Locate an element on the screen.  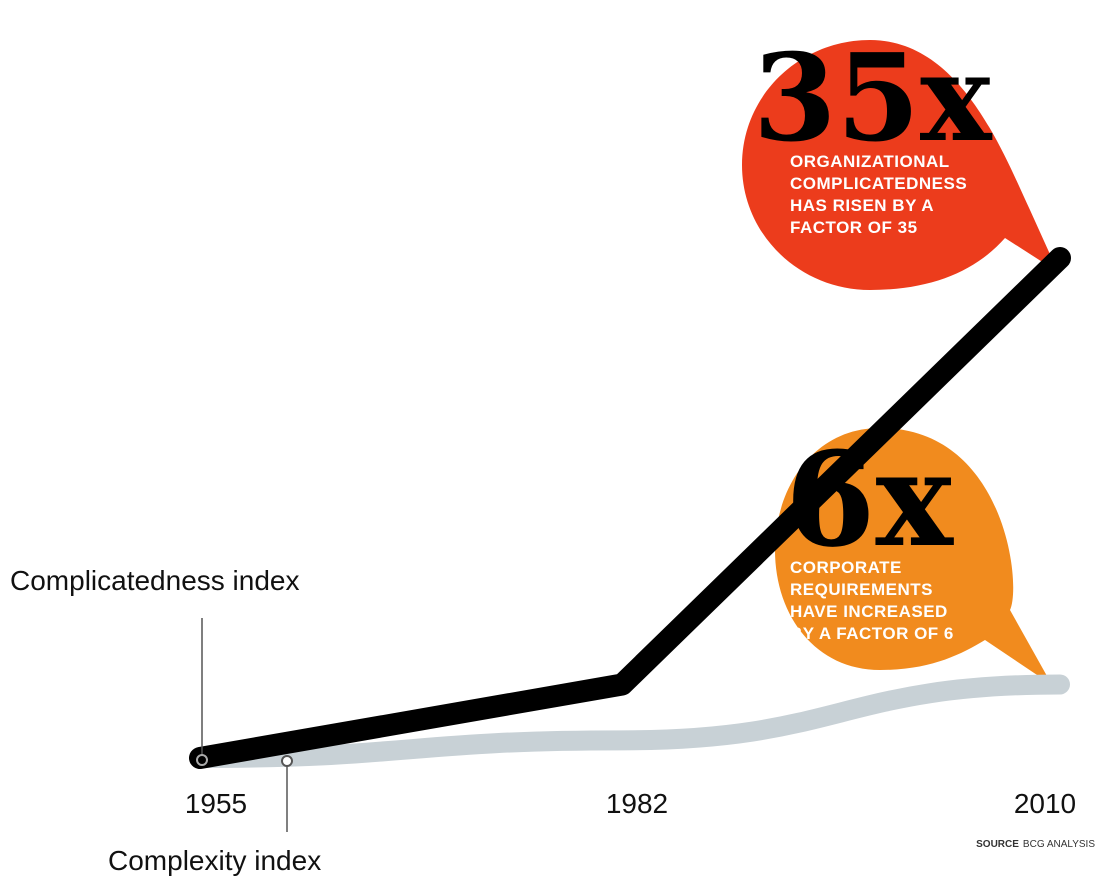
callout-6x-line-4: BY A FACTOR OF 6 is located at coordinates (872, 633).